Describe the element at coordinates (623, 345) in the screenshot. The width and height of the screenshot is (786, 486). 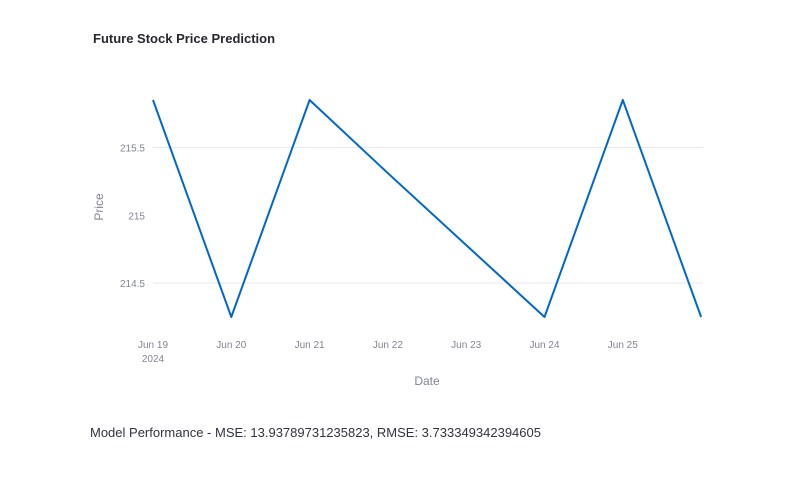
I see `x-tick-label: Jun 25` at that location.